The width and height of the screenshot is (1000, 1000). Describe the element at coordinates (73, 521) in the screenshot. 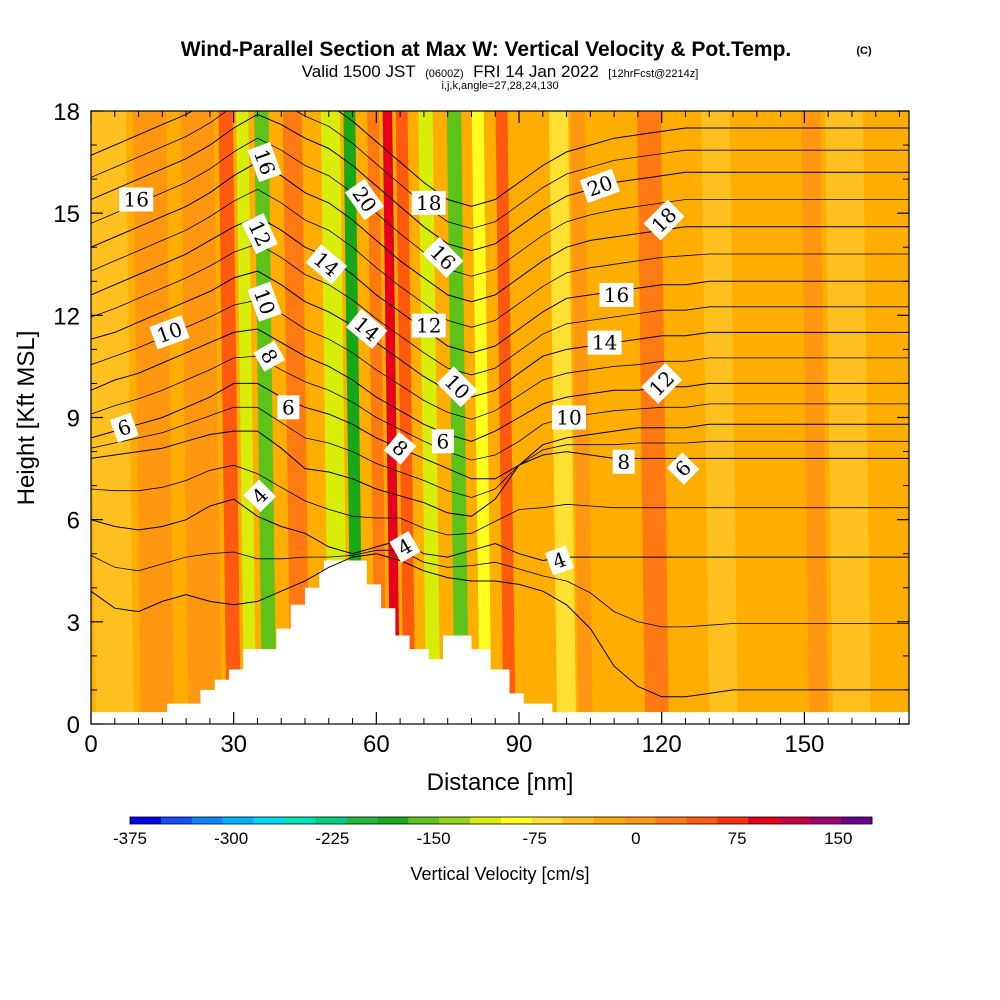

I see `y-tick-label-6: 6` at that location.